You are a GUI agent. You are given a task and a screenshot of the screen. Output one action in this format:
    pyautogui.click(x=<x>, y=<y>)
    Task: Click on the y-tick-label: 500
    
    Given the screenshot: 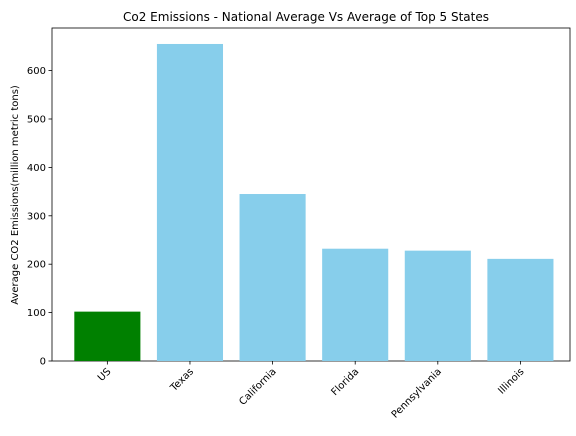 What is the action you would take?
    pyautogui.click(x=36, y=119)
    